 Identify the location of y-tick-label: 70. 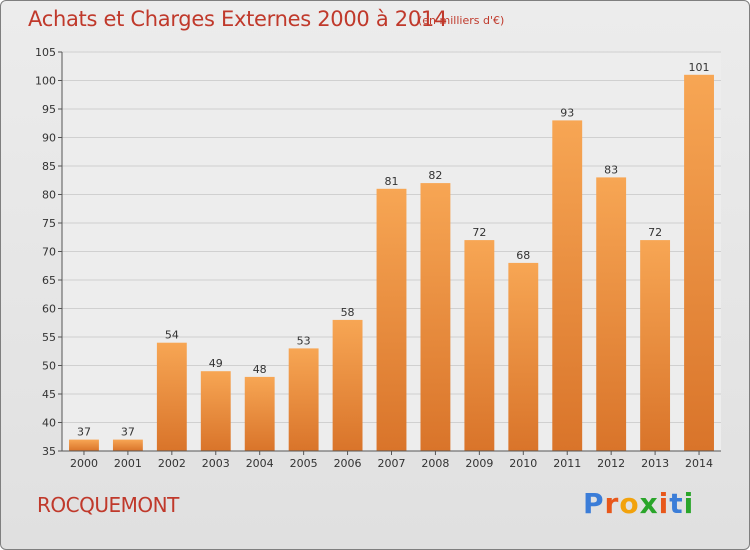
(49, 252).